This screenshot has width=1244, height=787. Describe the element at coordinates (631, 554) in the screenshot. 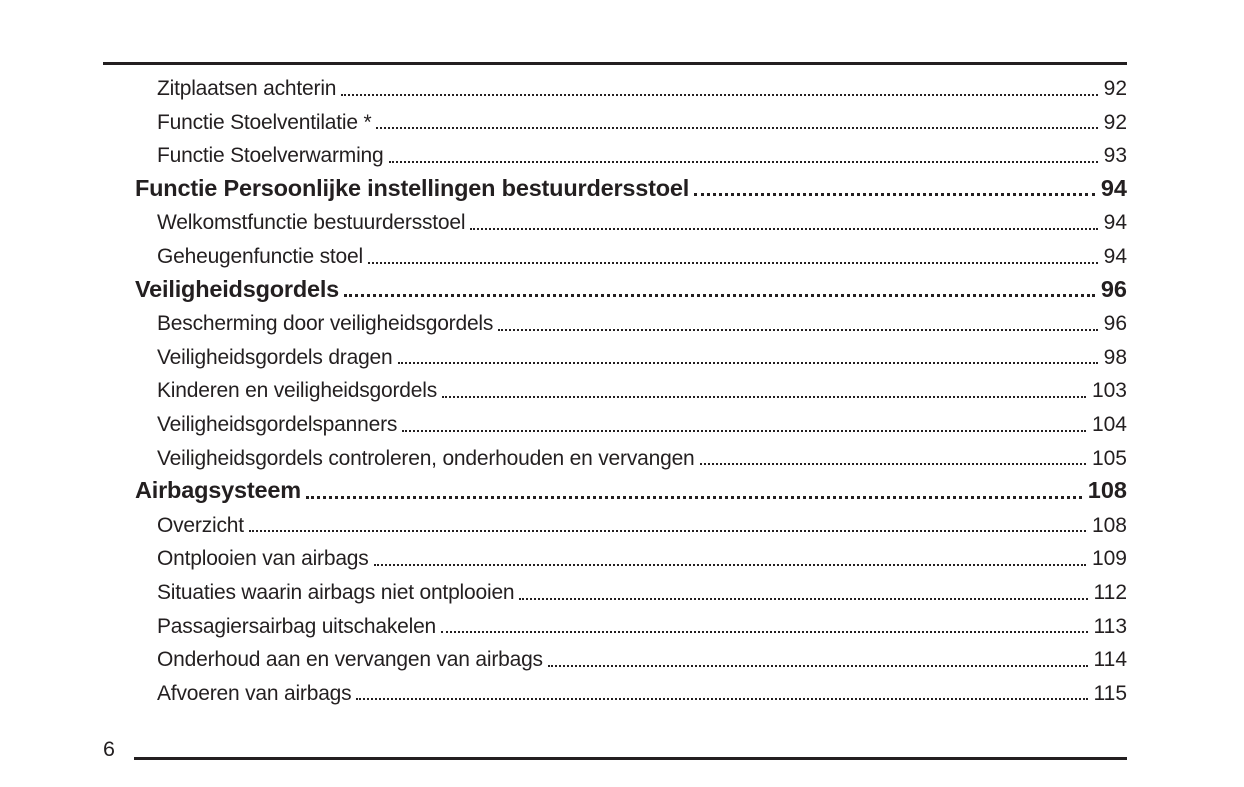

I see `toc-entry: Ontplooien van airbags 109` at that location.